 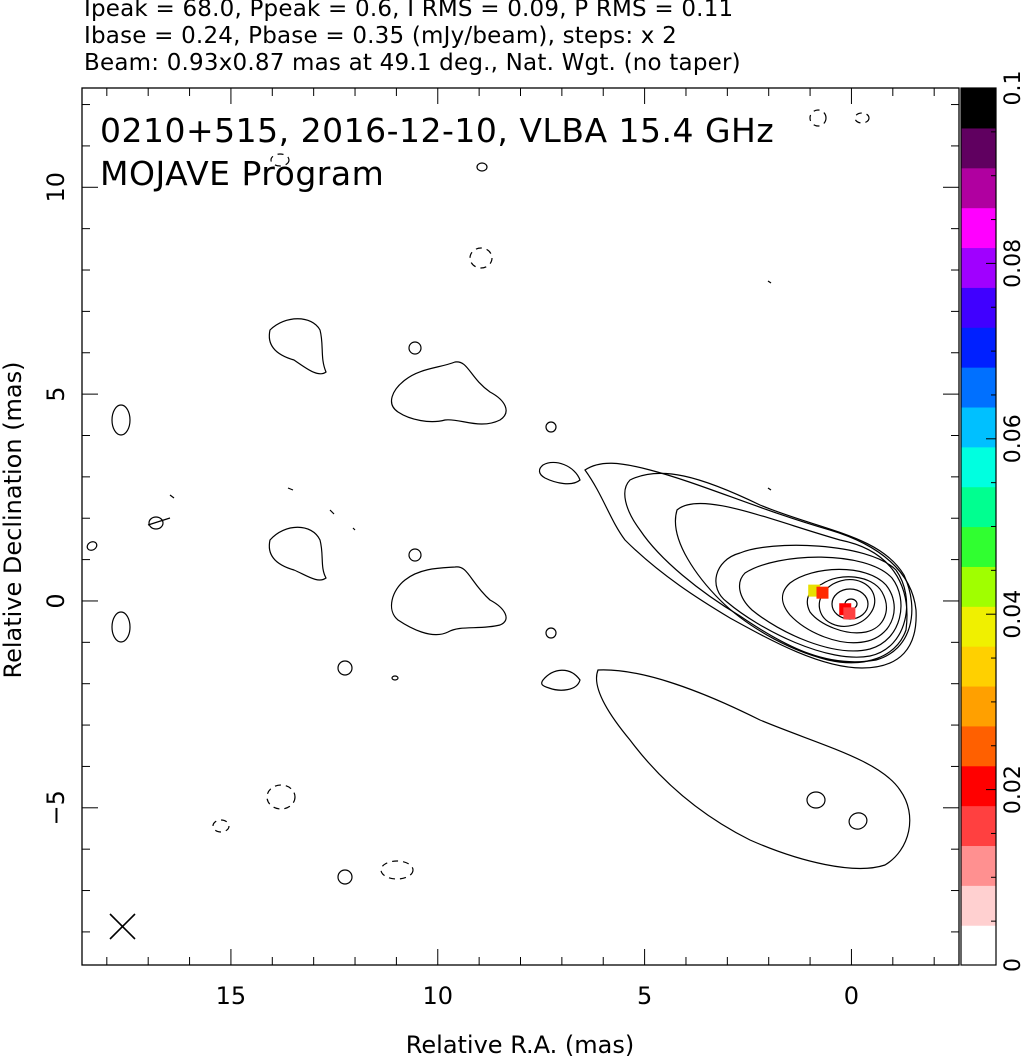 What do you see at coordinates (561, 680) in the screenshot?
I see `southern-plume-left` at bounding box center [561, 680].